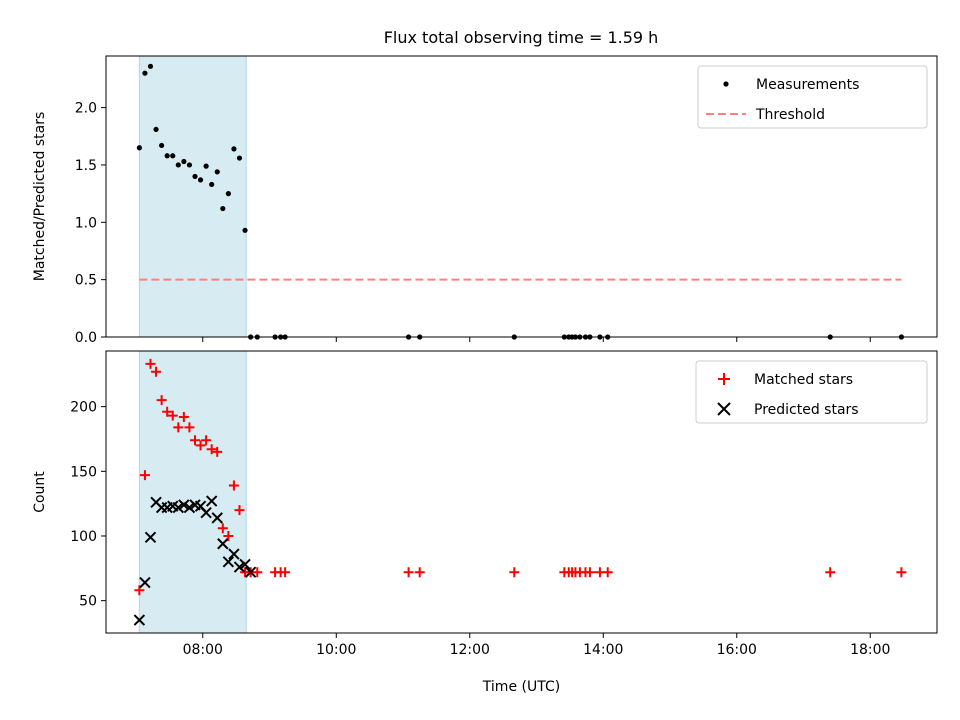 The height and width of the screenshot is (720, 960). I want to click on legend-marker-matched, so click(724, 379).